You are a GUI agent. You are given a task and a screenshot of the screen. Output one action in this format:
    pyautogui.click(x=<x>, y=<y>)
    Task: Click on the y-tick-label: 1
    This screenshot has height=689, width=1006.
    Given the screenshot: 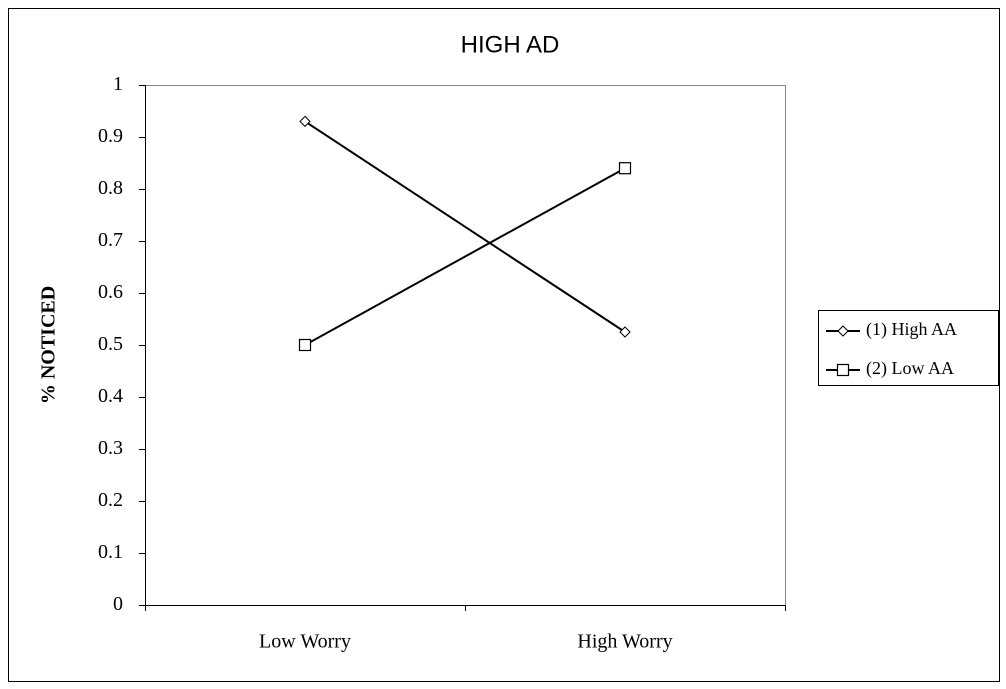 What is the action you would take?
    pyautogui.click(x=118, y=84)
    